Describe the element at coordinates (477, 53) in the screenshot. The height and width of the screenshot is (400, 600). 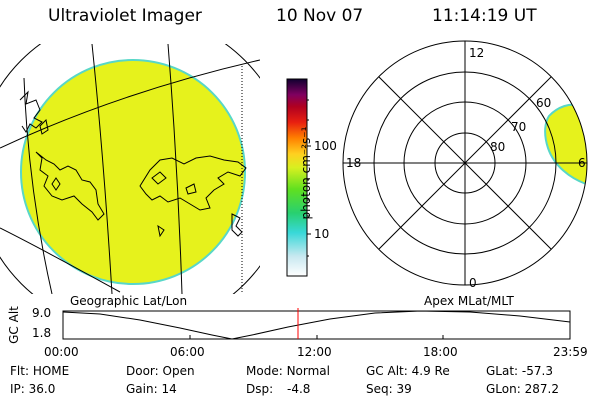
I see `polar-label-12: 12` at that location.